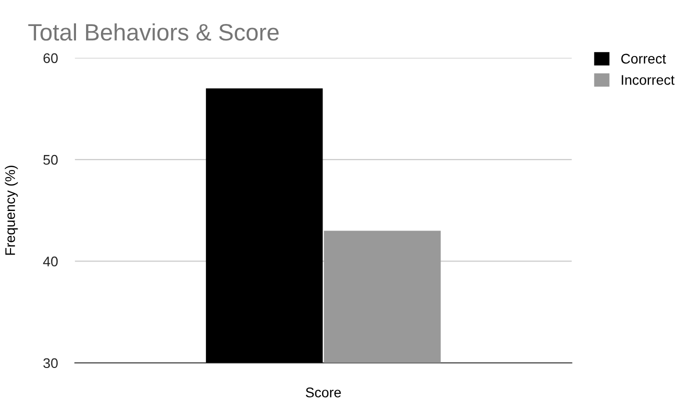  What do you see at coordinates (648, 80) in the screenshot?
I see `legend-label: Incorrect` at bounding box center [648, 80].